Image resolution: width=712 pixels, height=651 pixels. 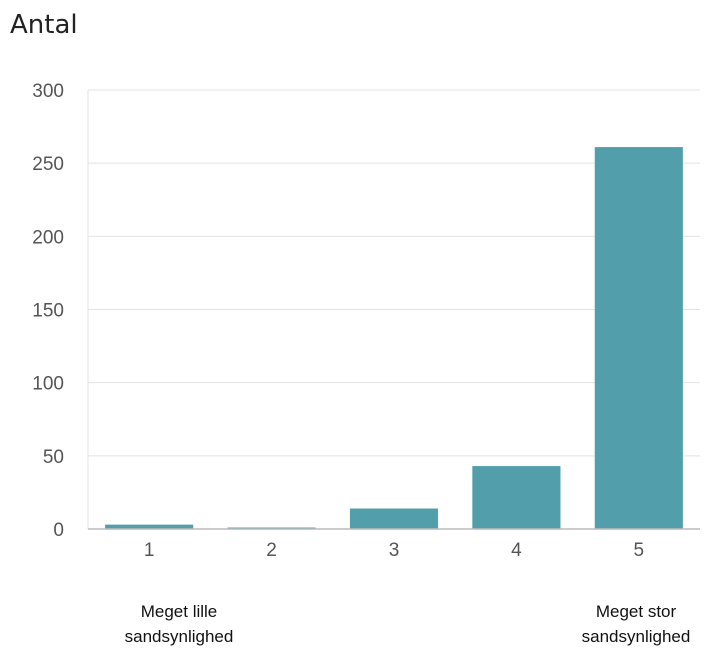 I want to click on low-end-label: Meget lille sandsynlighed, so click(x=179, y=624).